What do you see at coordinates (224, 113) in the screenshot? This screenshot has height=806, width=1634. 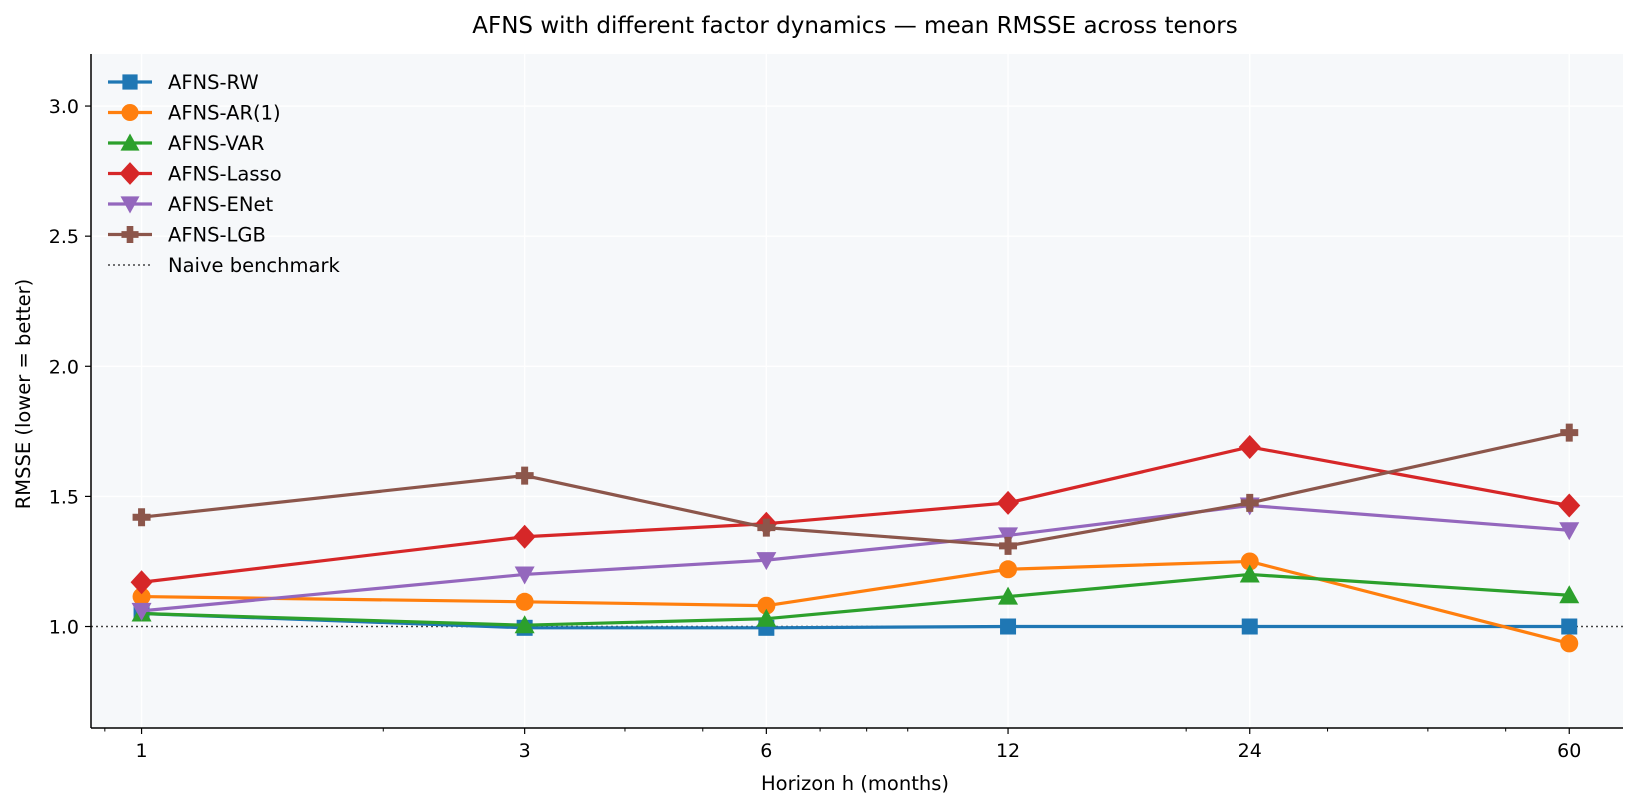 I see `legend-label: AFNS-AR(1)` at bounding box center [224, 113].